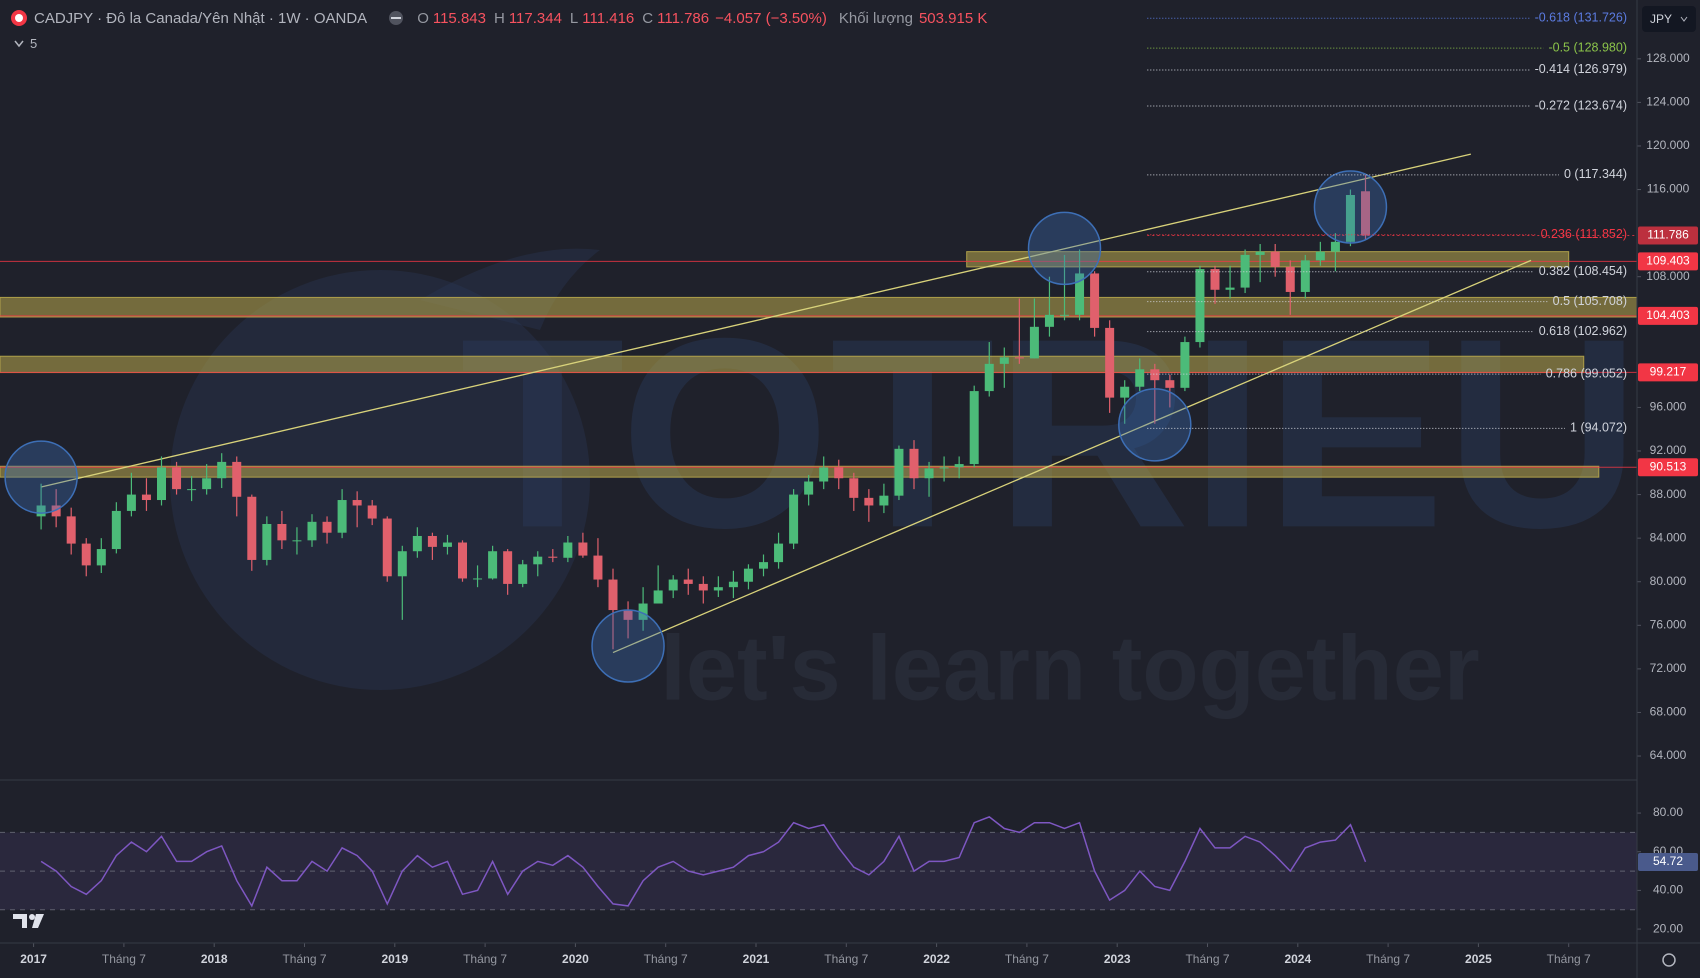  What do you see at coordinates (1587, 47) in the screenshot?
I see `fib-label: -0.5 (128.980)` at bounding box center [1587, 47].